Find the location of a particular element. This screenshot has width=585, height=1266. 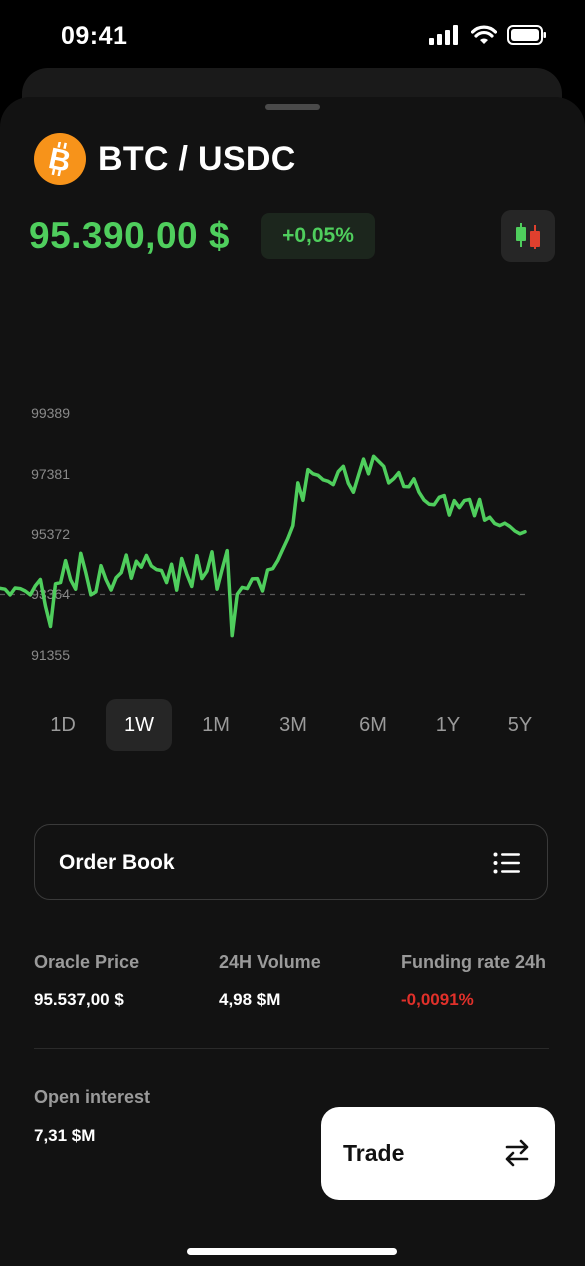

open-interest-value: 7,31 $M is located at coordinates (65, 1135).